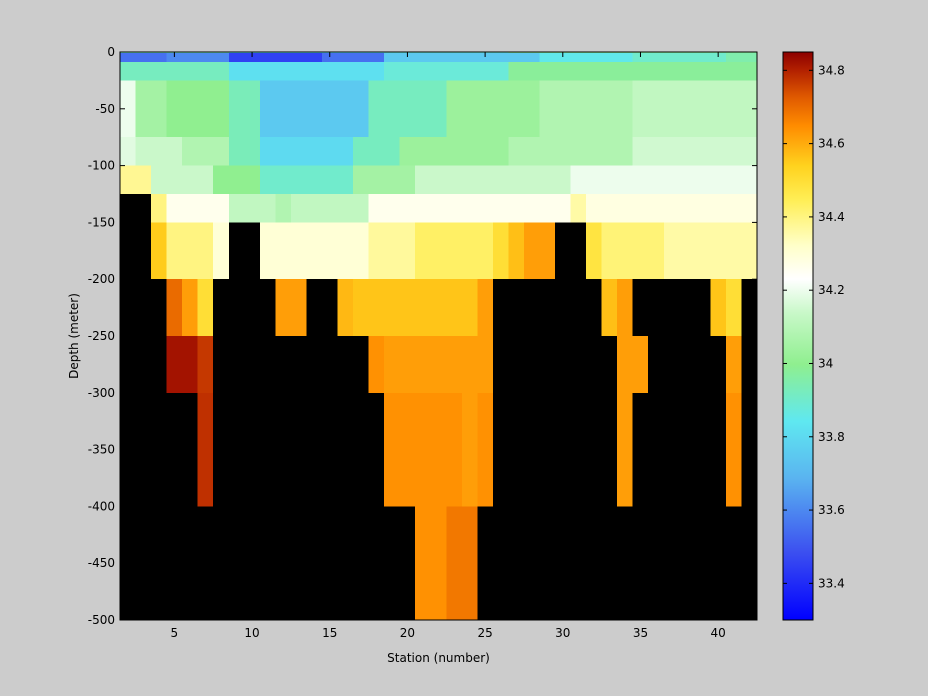 Image resolution: width=928 pixels, height=696 pixels. I want to click on colorbar-tick-label: 34.8, so click(831, 70).